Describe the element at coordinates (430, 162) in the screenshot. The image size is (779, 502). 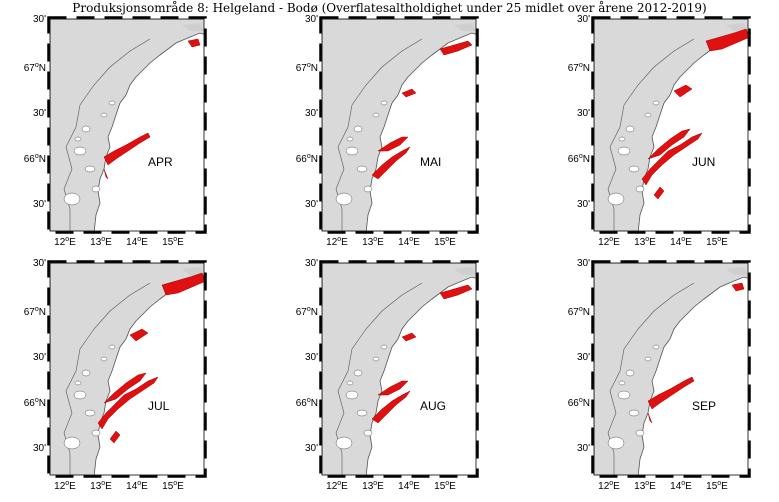
I see `month-label: MAI` at that location.